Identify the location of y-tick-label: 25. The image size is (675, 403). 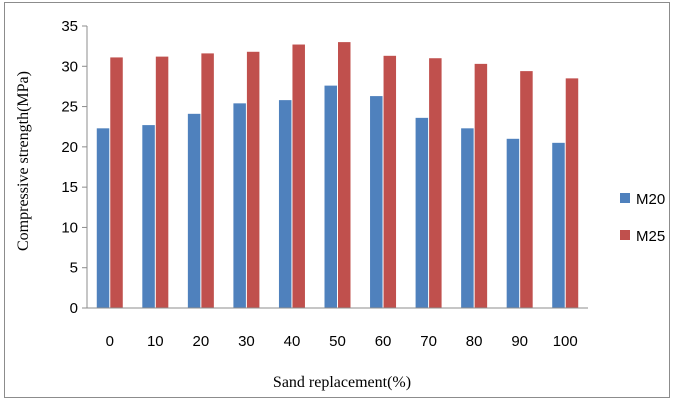
(69, 107).